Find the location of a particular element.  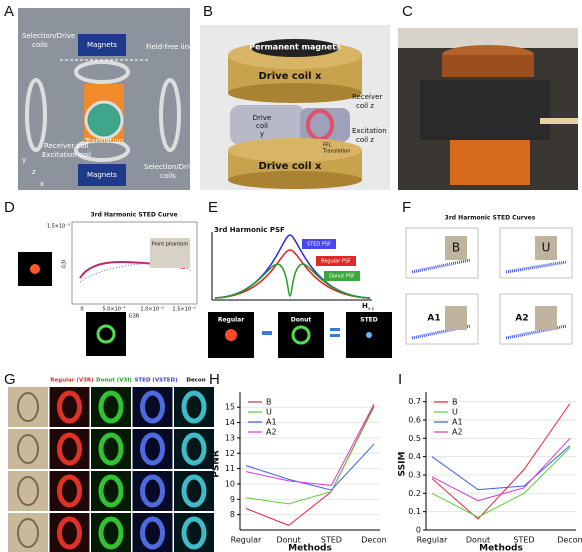

panel-f: F 3rd Harmonic STED Curves B U A1 A2 is located at coordinates (487, 272).